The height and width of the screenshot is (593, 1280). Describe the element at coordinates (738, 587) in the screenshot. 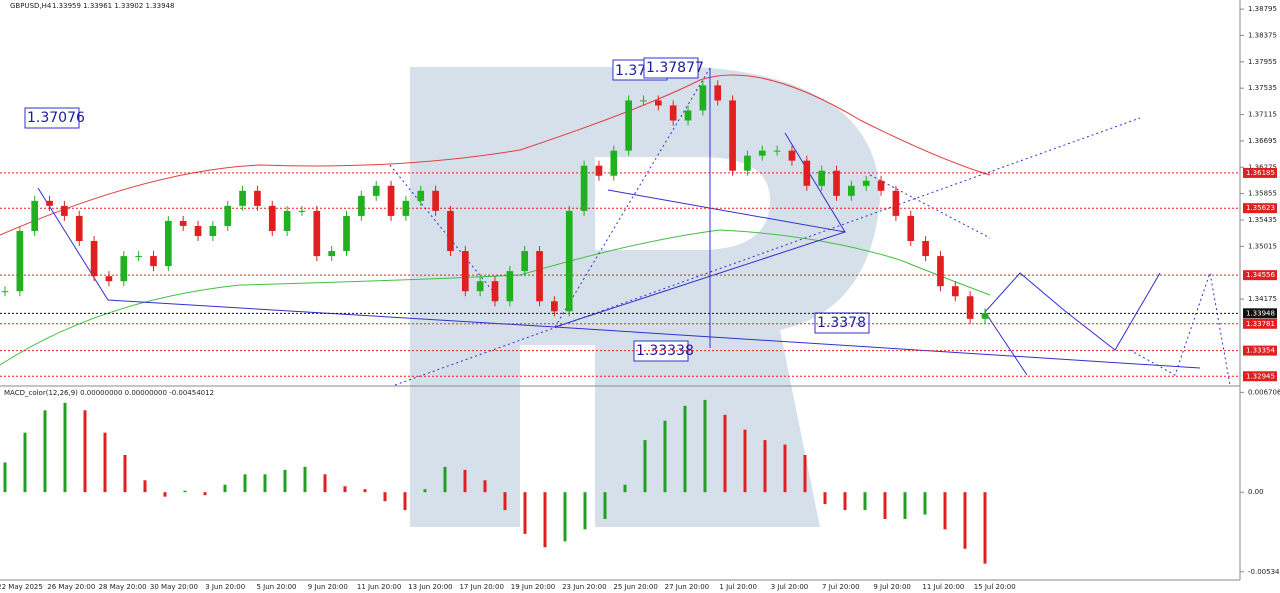

I see `time-label: 1 Jul 20:00` at that location.